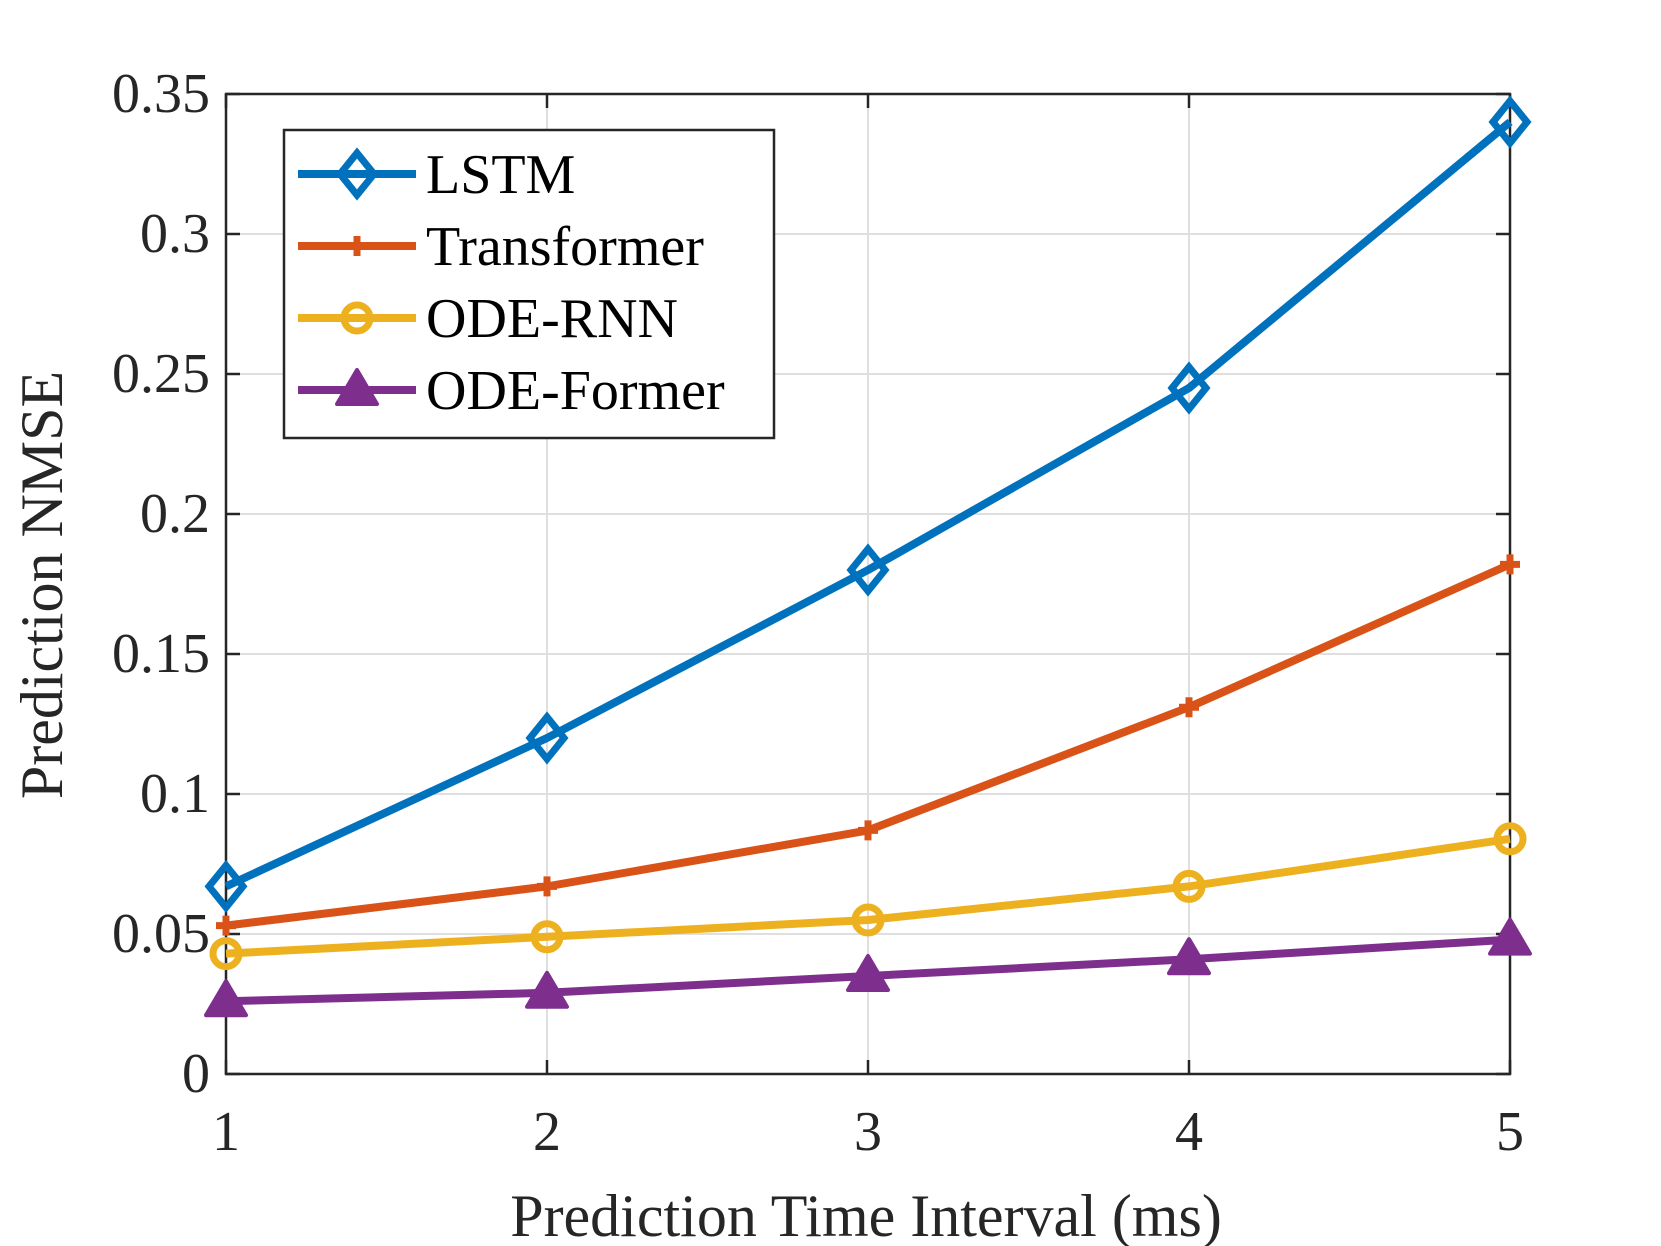 The width and height of the screenshot is (1661, 1246). I want to click on series-line-ode-rnn, so click(868, 896).